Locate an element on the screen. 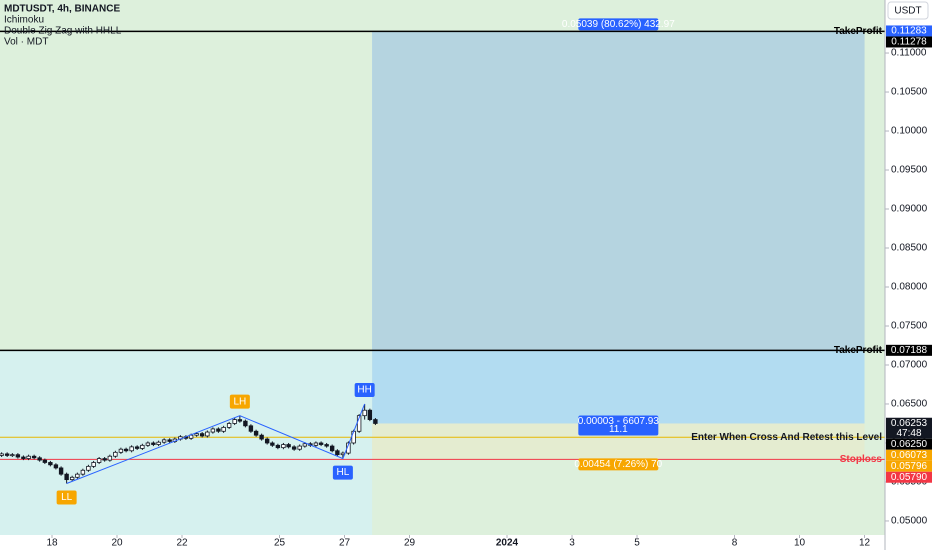  price-tag-label: 0.05796 is located at coordinates (909, 466).